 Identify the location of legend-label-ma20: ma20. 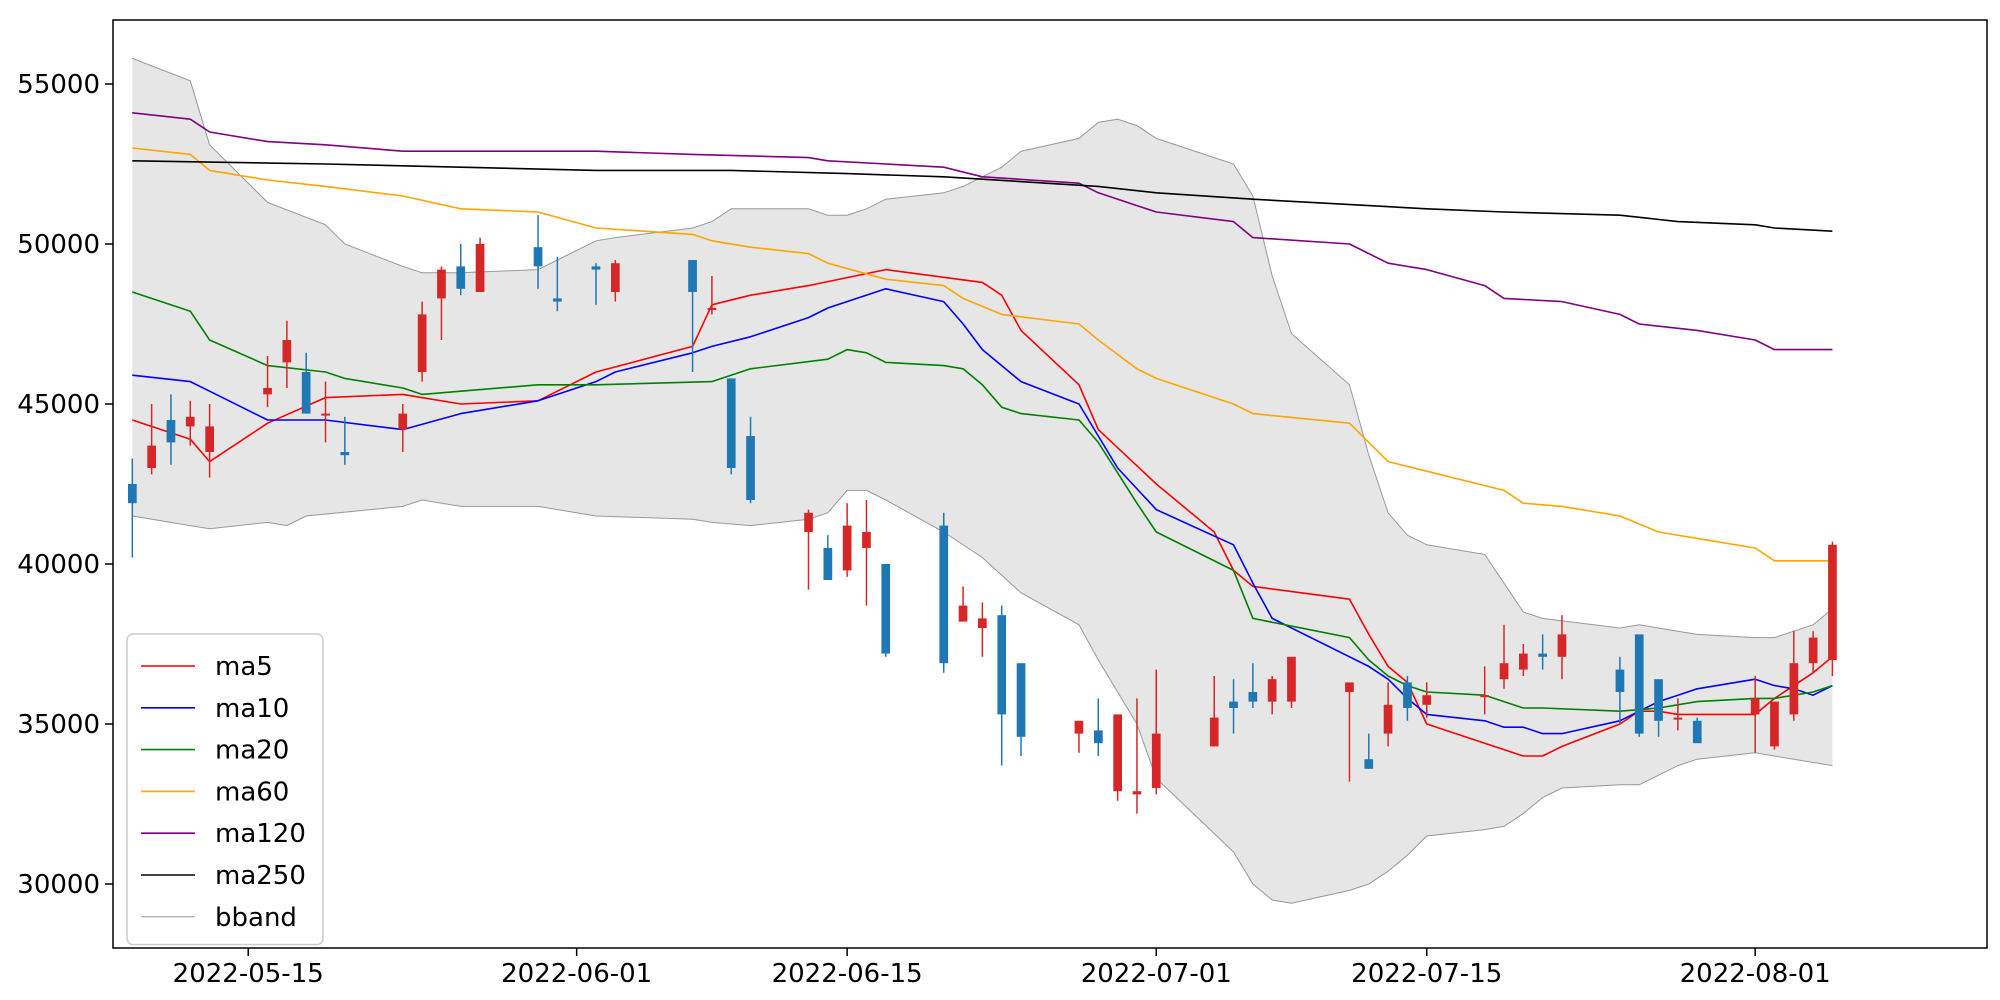
(252, 751).